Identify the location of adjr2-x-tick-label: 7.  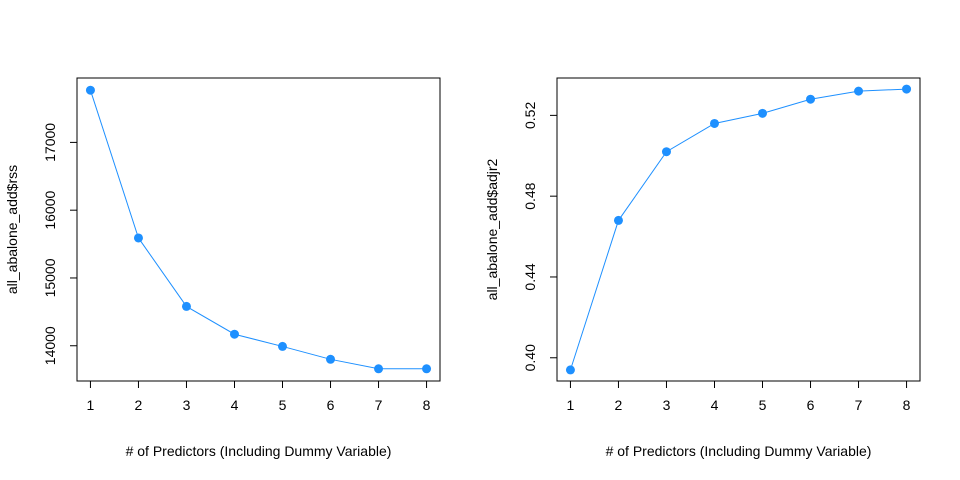
(859, 405).